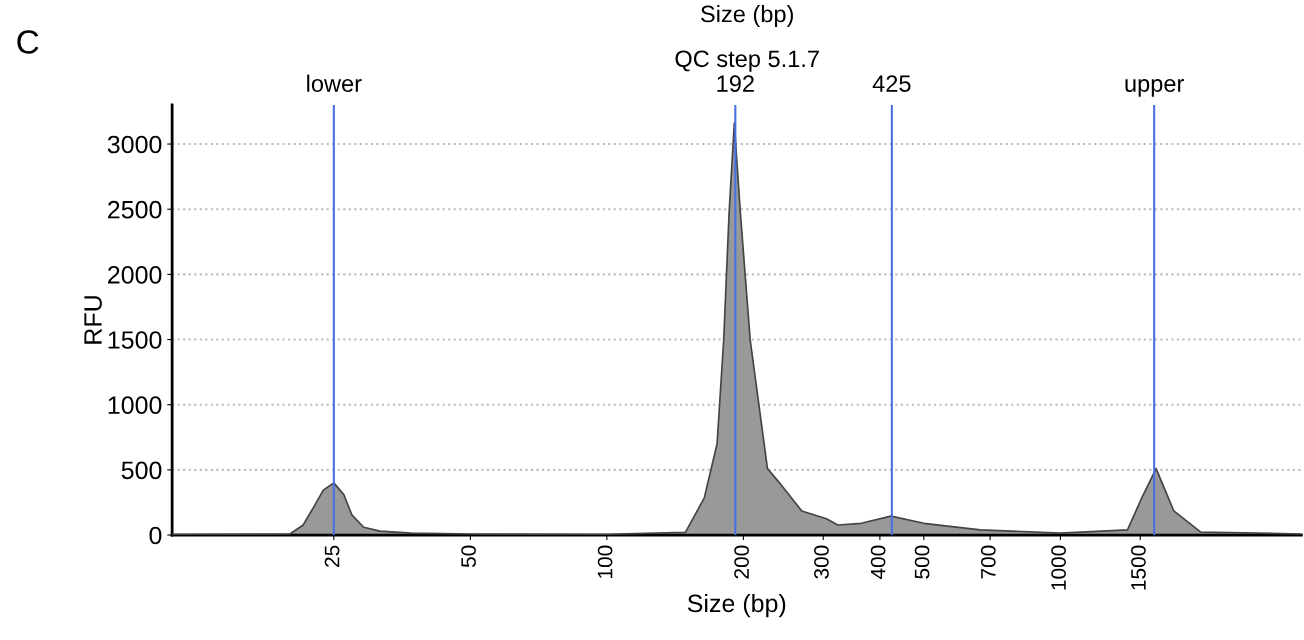 The height and width of the screenshot is (640, 1304). What do you see at coordinates (736, 605) in the screenshot?
I see `x-axis-title: Size (bp)` at bounding box center [736, 605].